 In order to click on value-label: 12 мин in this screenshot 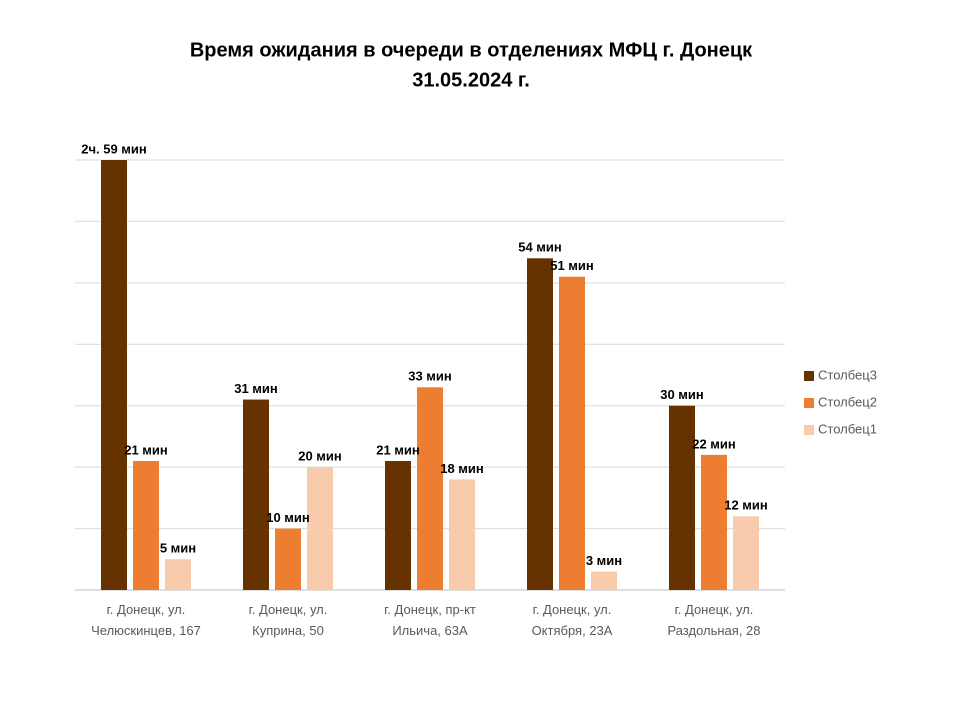, I will do `click(746, 505)`.